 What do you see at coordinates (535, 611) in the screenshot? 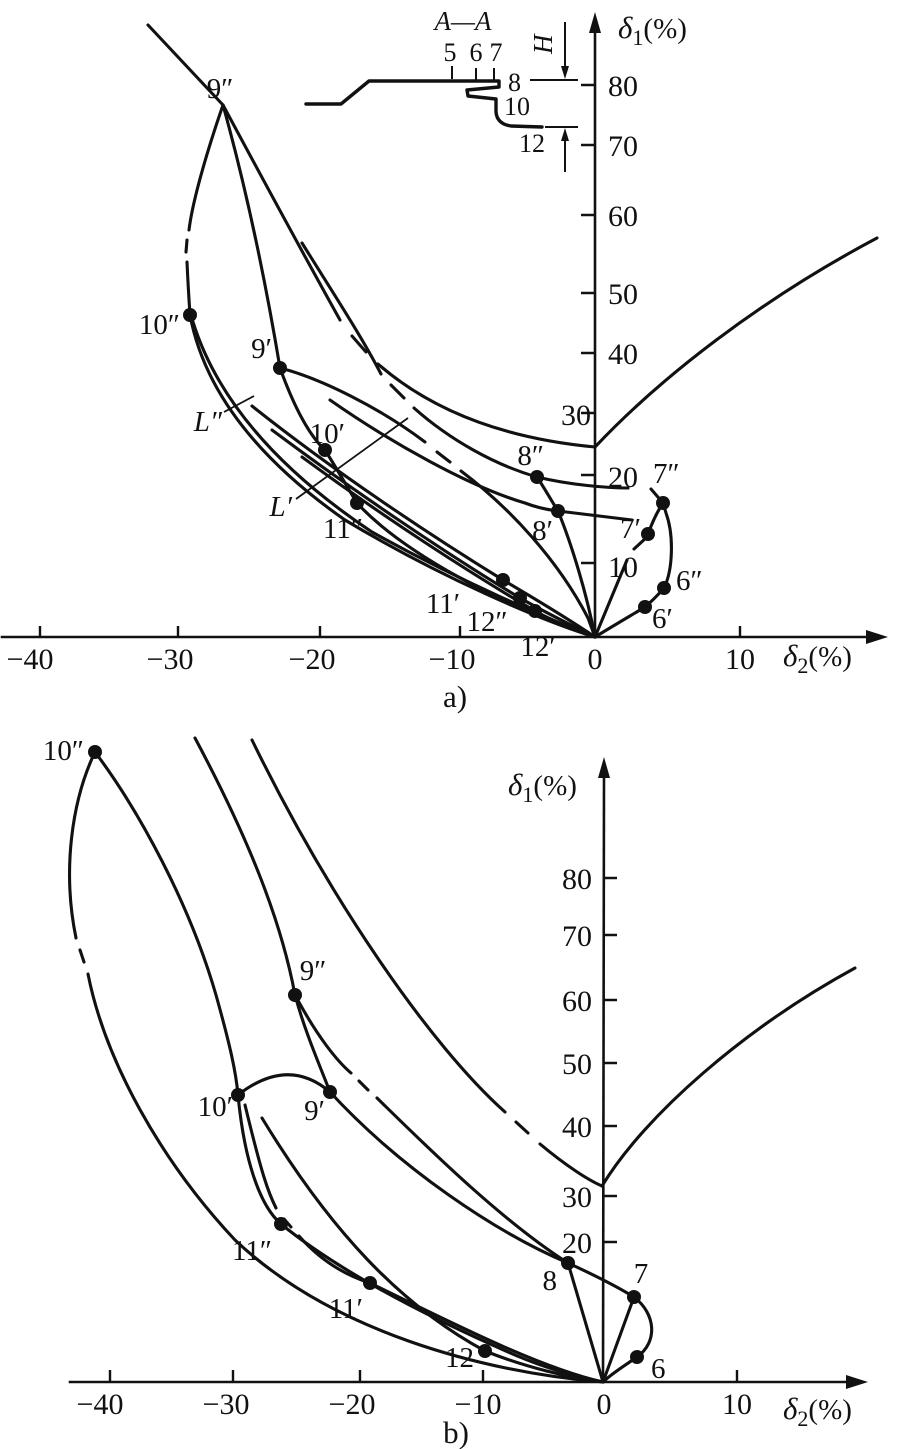
I see `point-marker-12p` at bounding box center [535, 611].